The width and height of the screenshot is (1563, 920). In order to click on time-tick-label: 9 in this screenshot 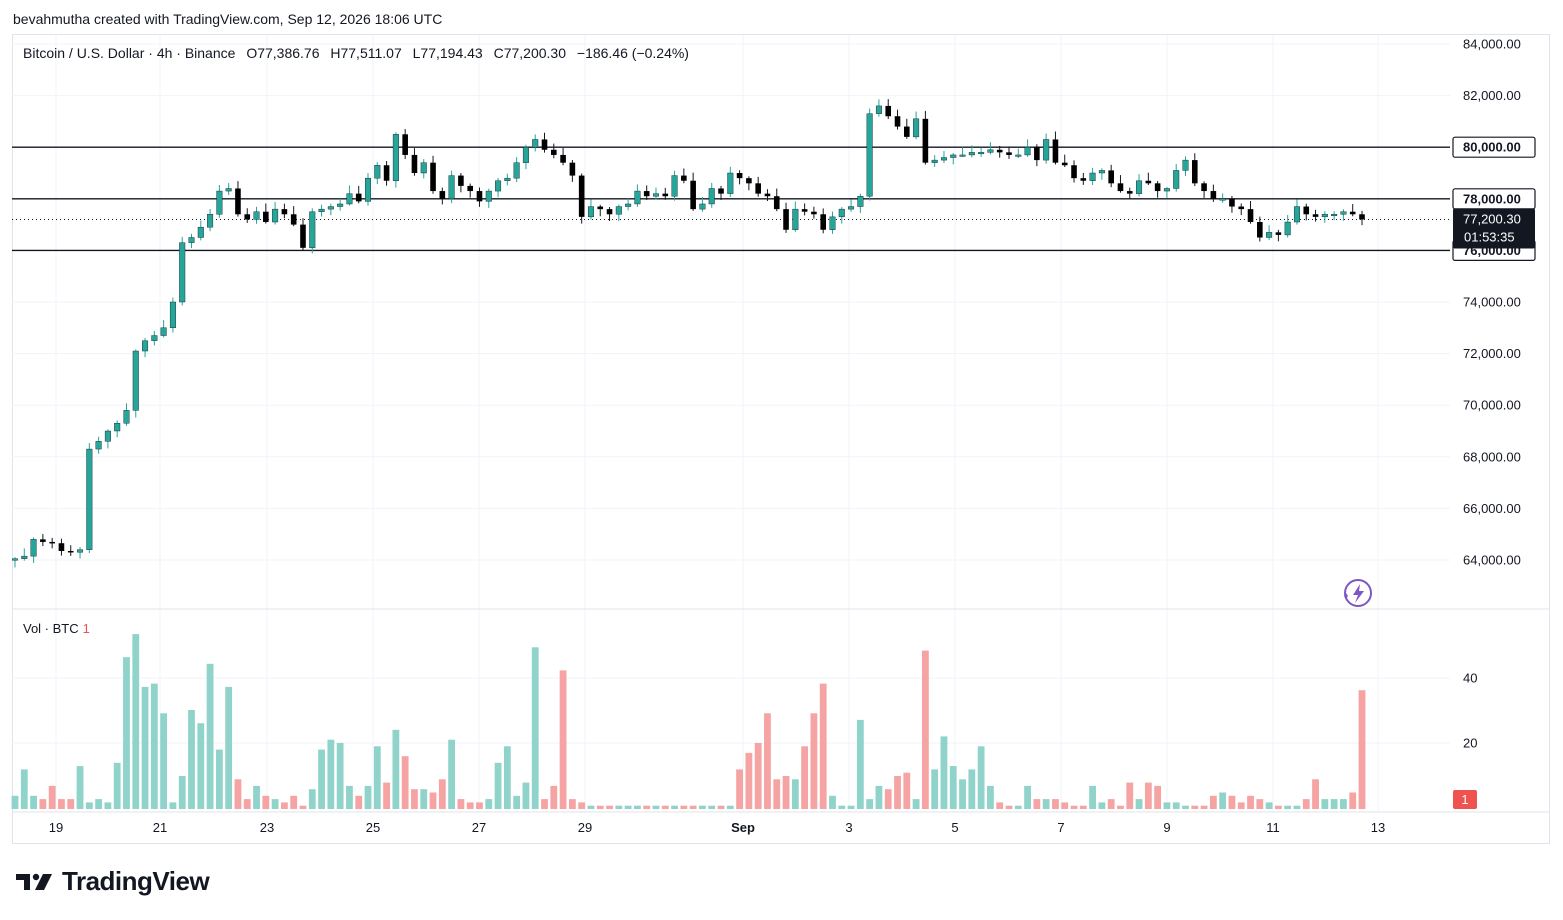, I will do `click(1166, 827)`.